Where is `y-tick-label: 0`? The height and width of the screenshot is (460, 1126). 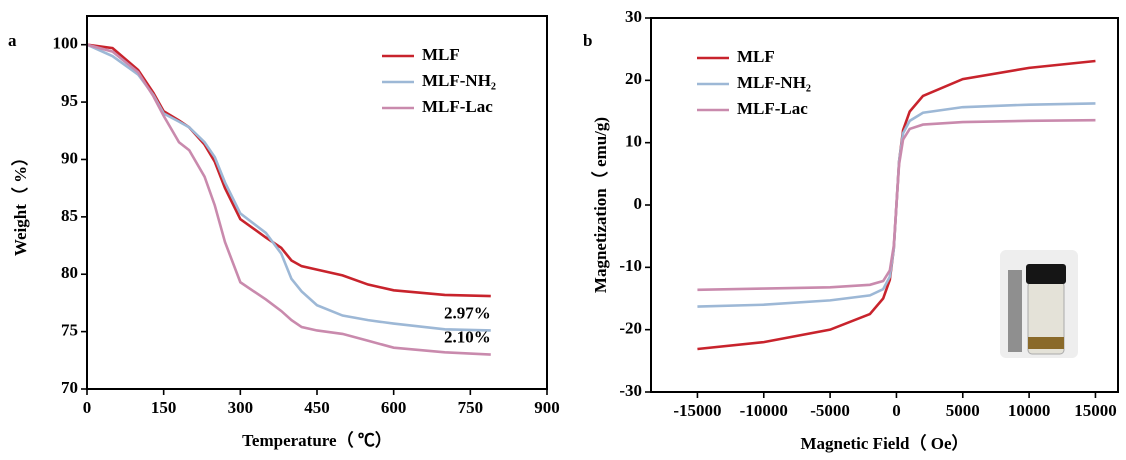
y-tick-label: 0 is located at coordinates (638, 203).